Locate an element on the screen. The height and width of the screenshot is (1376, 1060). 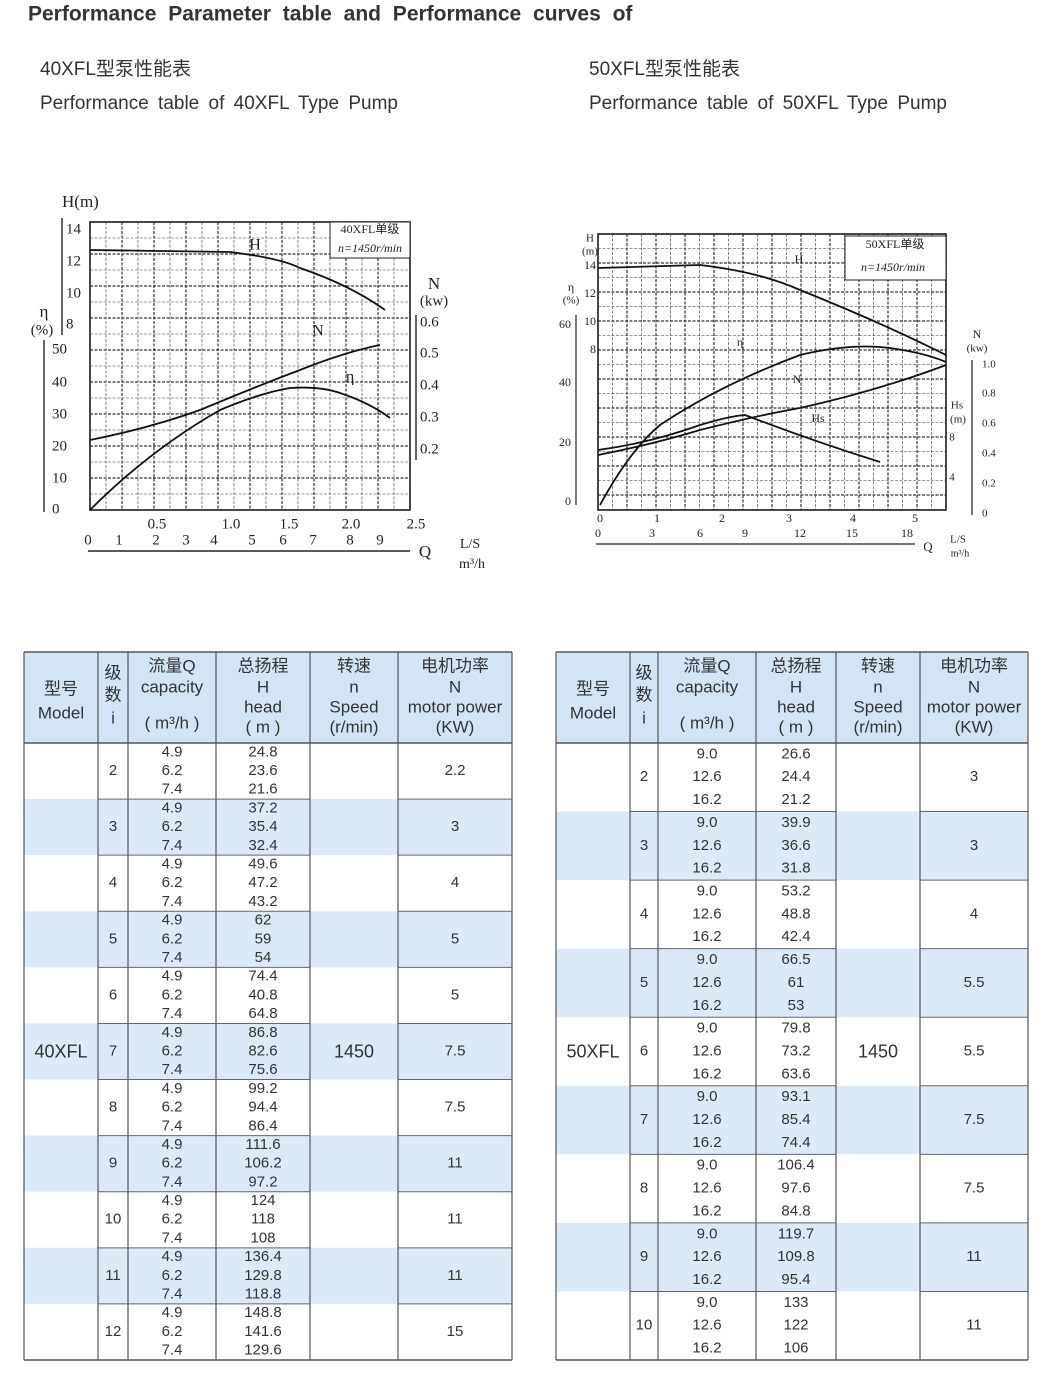
stage-cell: 4 is located at coordinates (113, 882).